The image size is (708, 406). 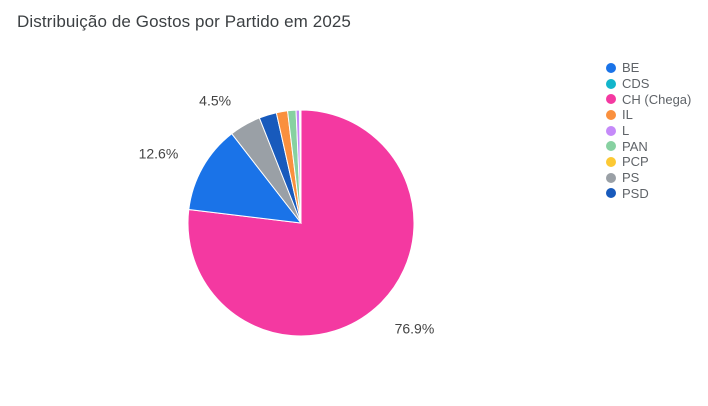 I want to click on legend-item-pan: PAN, so click(x=648, y=146).